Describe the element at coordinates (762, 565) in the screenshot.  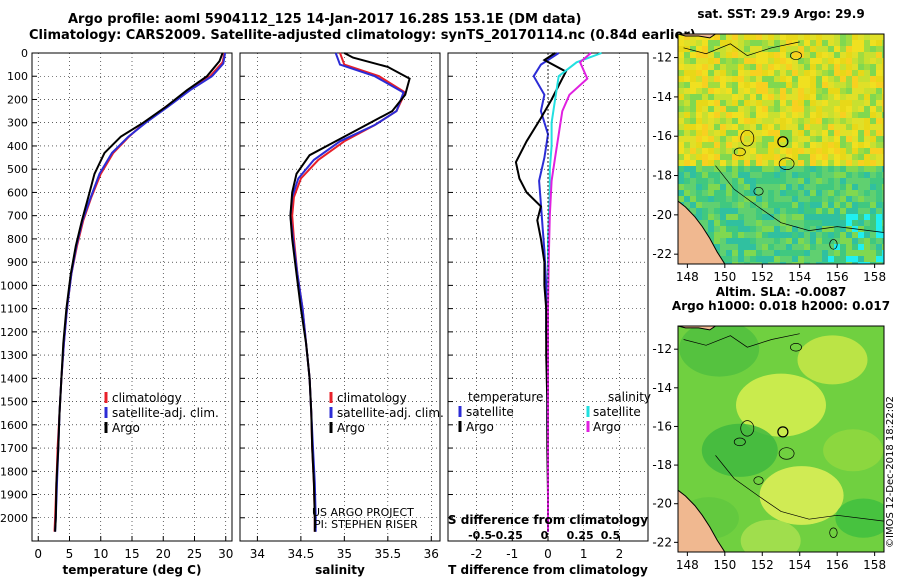
I see `map-x-tick-label: 152` at that location.